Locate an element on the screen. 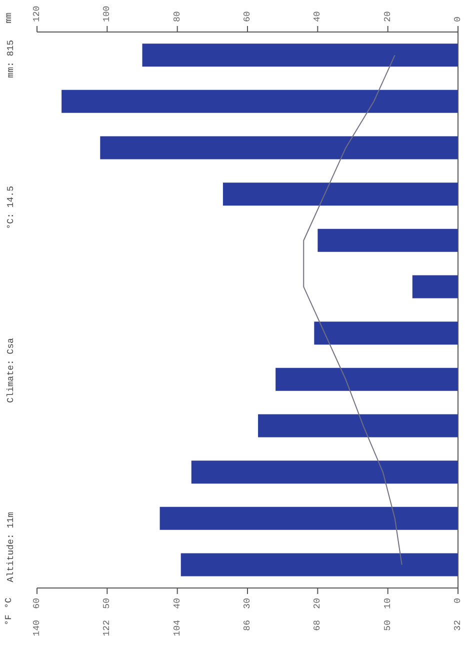 Image resolution: width=465 pixels, height=652 pixels. x-tick-label: 30 is located at coordinates (247, 603).